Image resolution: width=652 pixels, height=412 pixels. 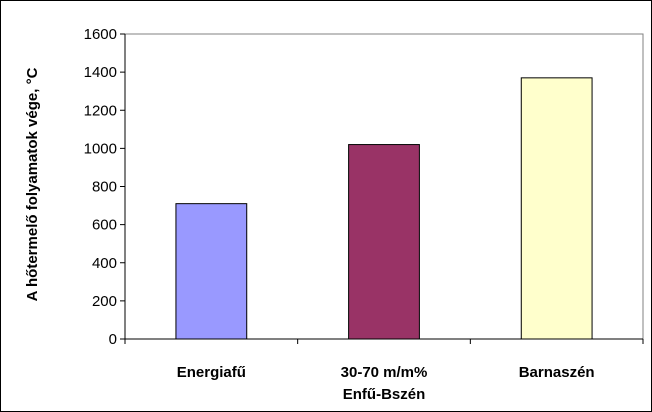 What do you see at coordinates (557, 372) in the screenshot?
I see `x-category-label: Barnaszén` at bounding box center [557, 372].